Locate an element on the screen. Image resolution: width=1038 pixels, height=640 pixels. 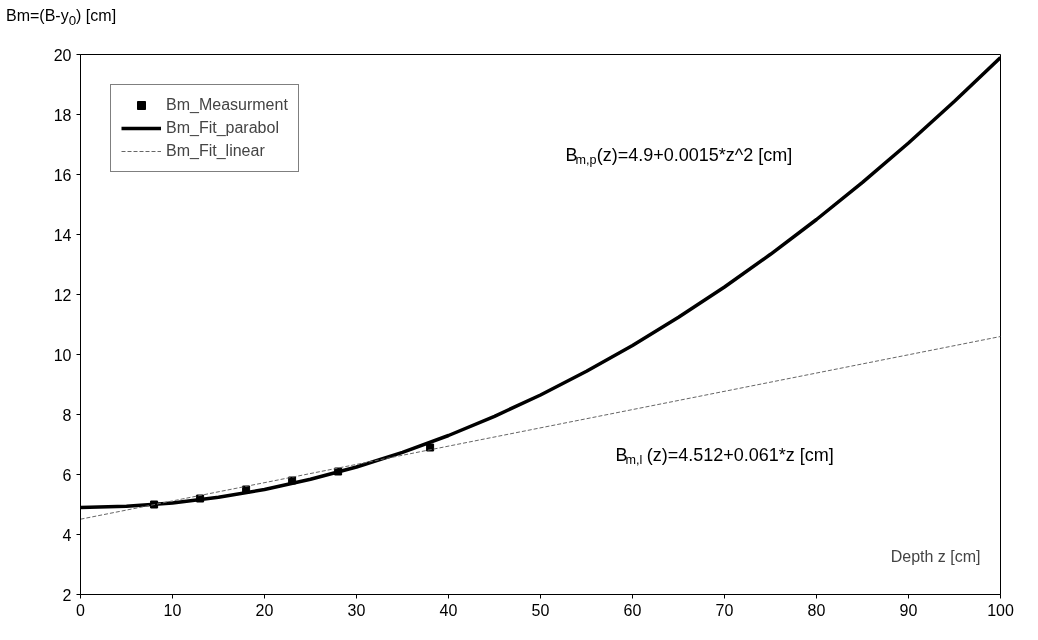
y-tick-label: 16 is located at coordinates (62, 175).